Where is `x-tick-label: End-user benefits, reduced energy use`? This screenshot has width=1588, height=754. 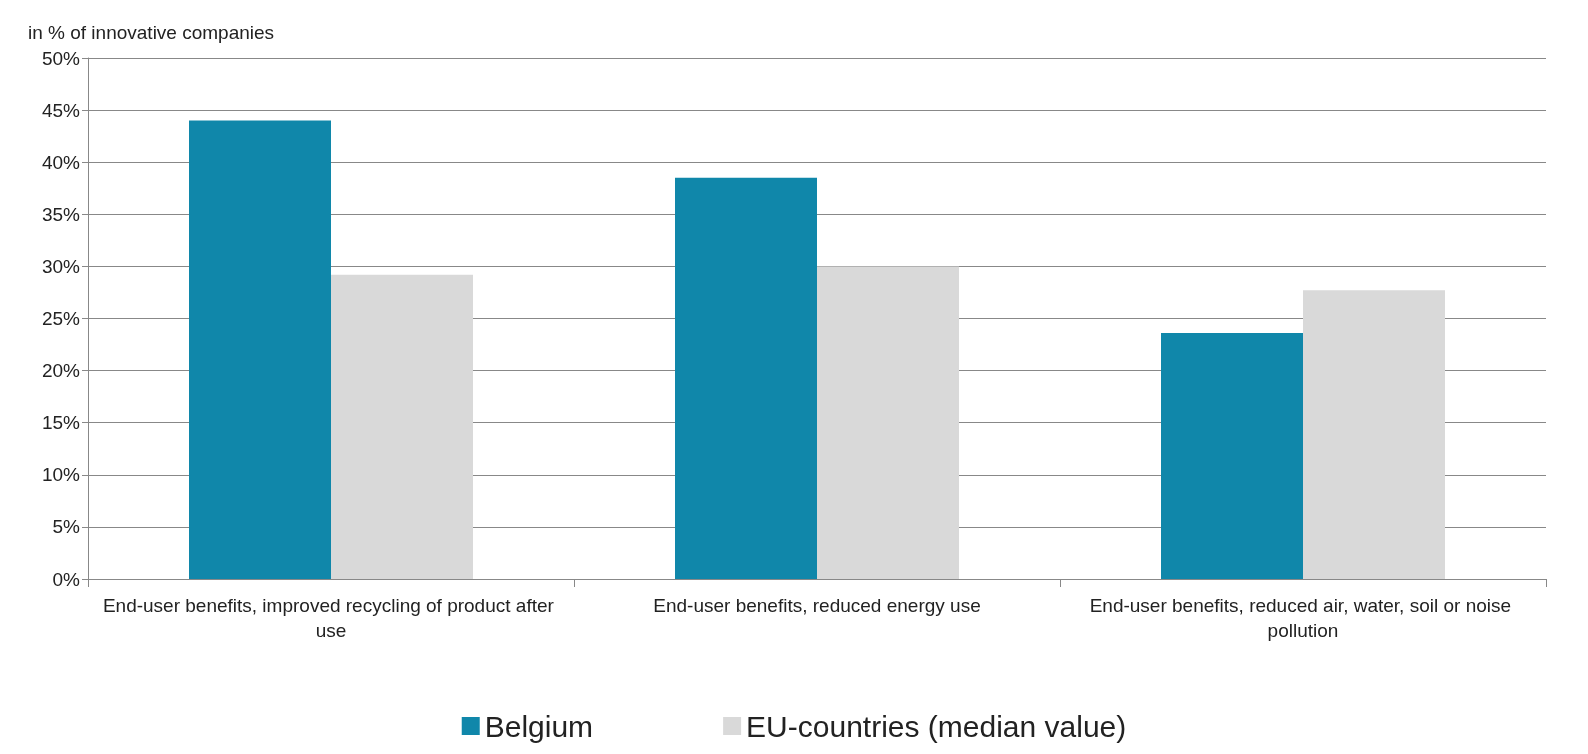
x-tick-label: End-user benefits, reduced energy use is located at coordinates (817, 605).